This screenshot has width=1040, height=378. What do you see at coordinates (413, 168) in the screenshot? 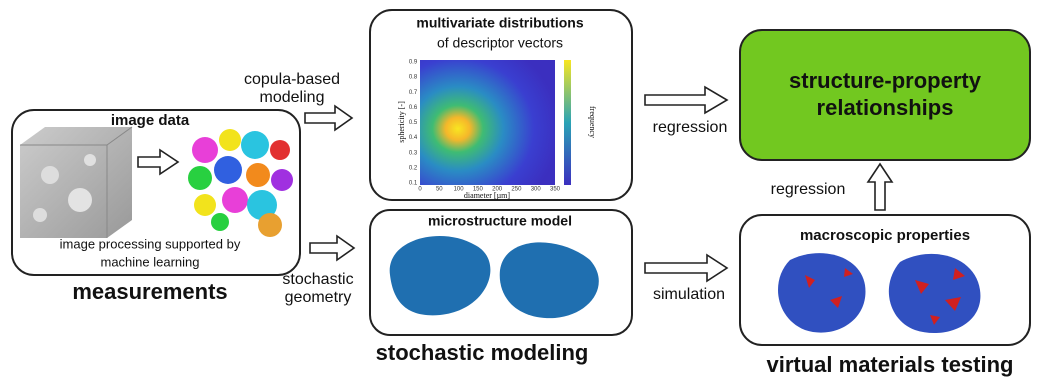
I see `tick-label: 0.2` at bounding box center [413, 168].